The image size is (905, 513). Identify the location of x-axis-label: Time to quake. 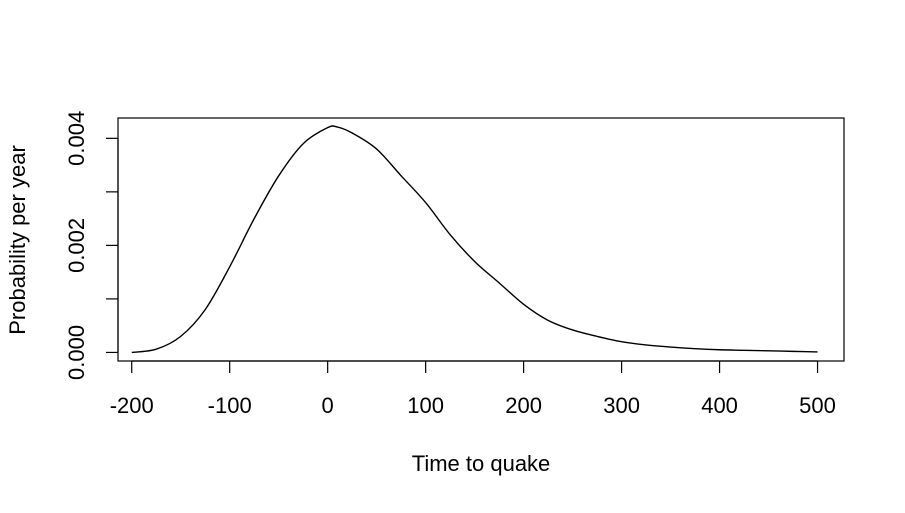
(481, 463).